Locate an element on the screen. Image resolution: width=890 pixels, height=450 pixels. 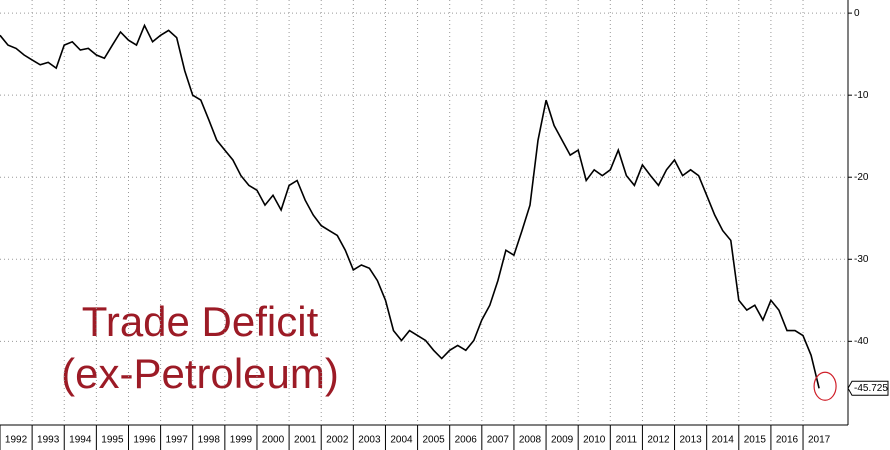
x-tick-label: 2016 is located at coordinates (787, 440).